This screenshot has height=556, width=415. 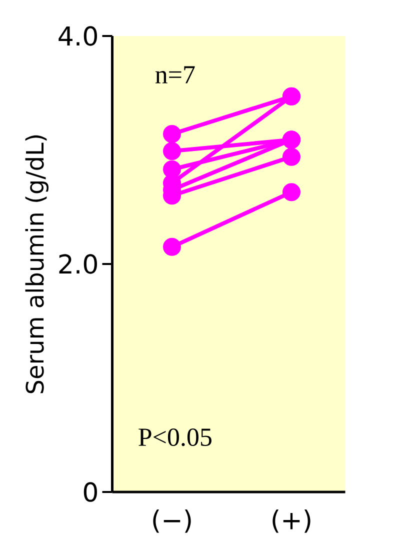 What do you see at coordinates (78, 264) in the screenshot?
I see `y-tick-label: 2.0` at bounding box center [78, 264].